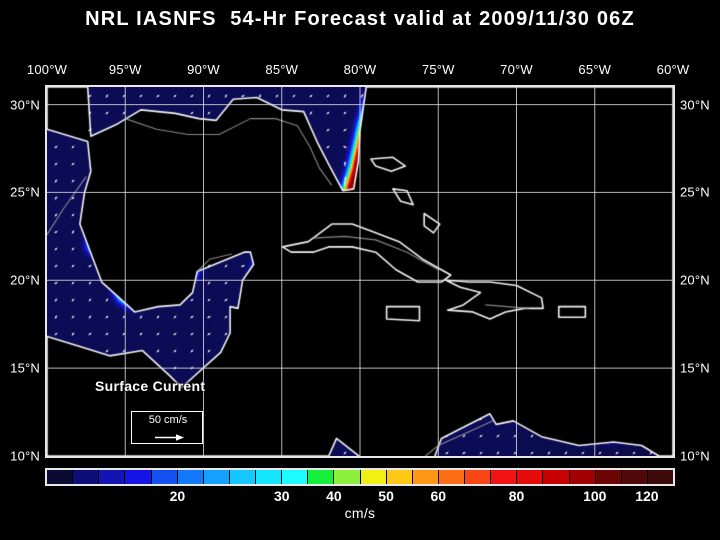  What do you see at coordinates (695, 368) in the screenshot?
I see `lat-tick-label-right: 15°N` at bounding box center [695, 368].